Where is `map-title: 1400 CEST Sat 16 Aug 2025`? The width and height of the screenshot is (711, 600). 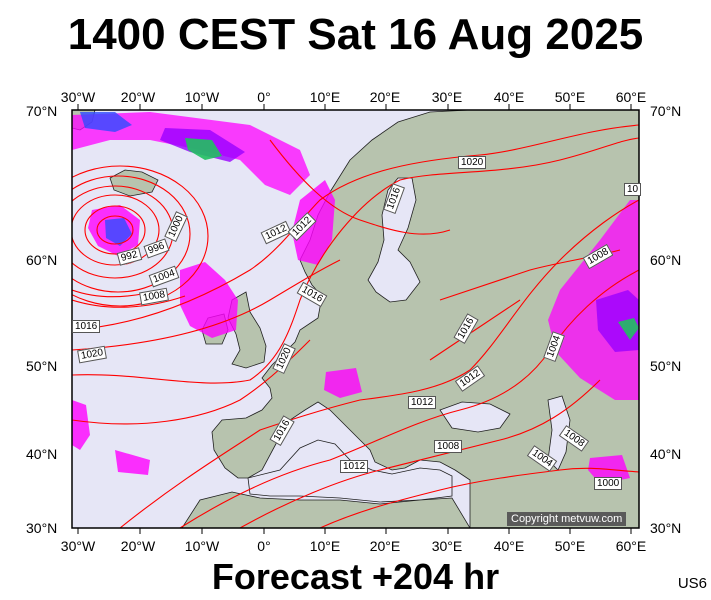
map-title: 1400 CEST Sat 16 Aug 2025 is located at coordinates (355, 34).